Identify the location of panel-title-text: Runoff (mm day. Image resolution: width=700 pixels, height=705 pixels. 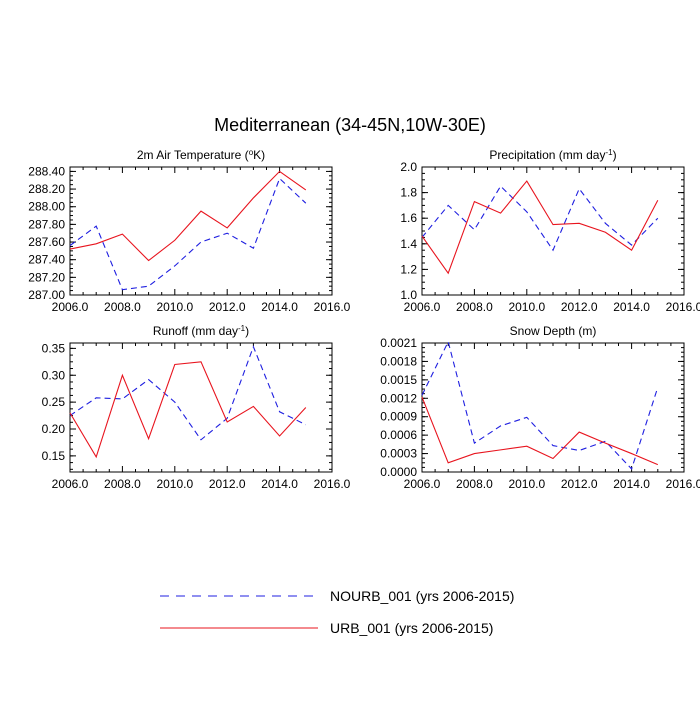
(195, 331).